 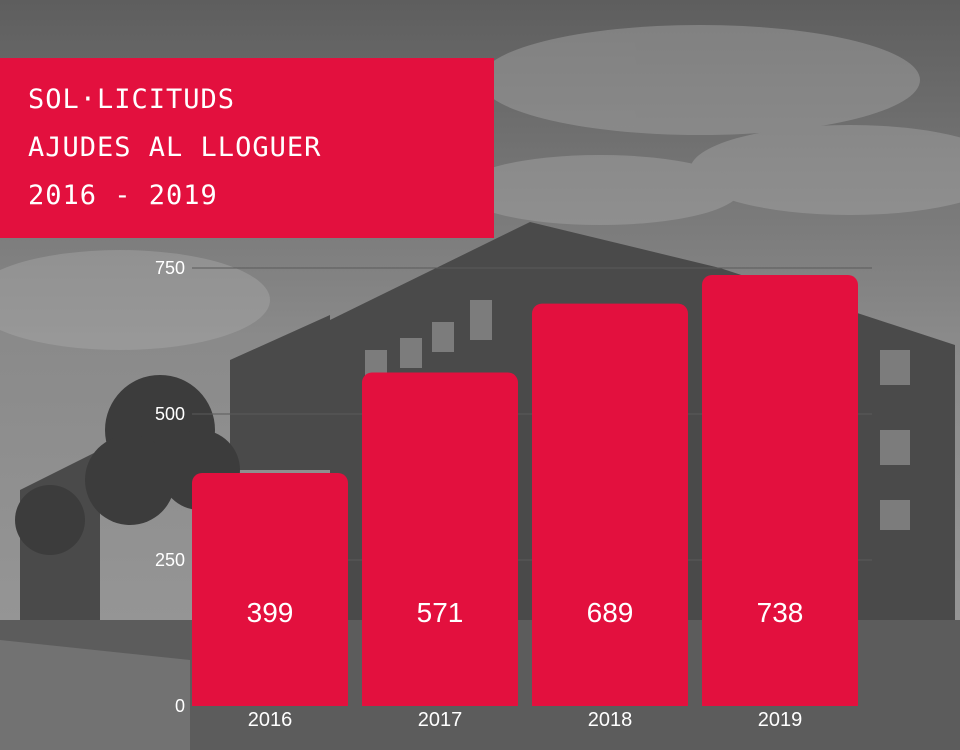 I want to click on title-line-1: SOL·LICITUDS, so click(x=132, y=99).